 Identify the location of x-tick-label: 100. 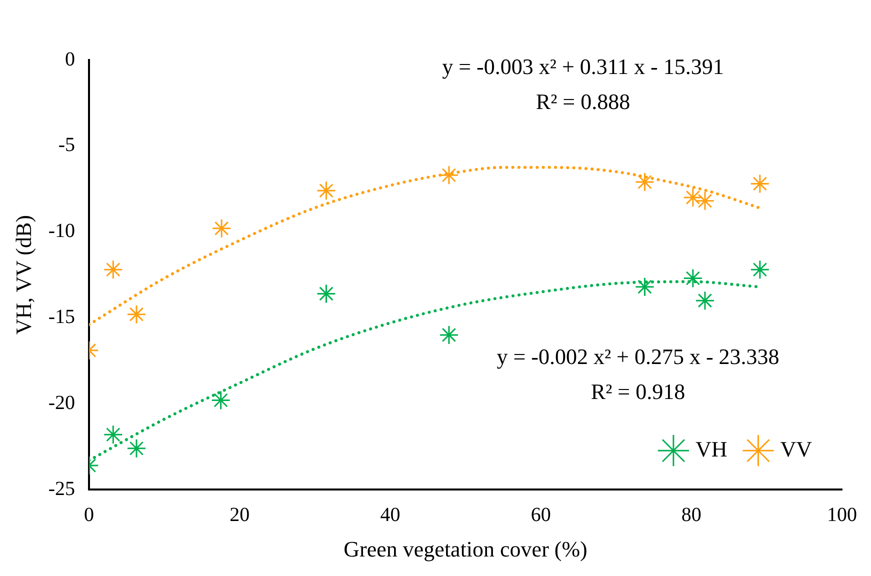
(842, 515).